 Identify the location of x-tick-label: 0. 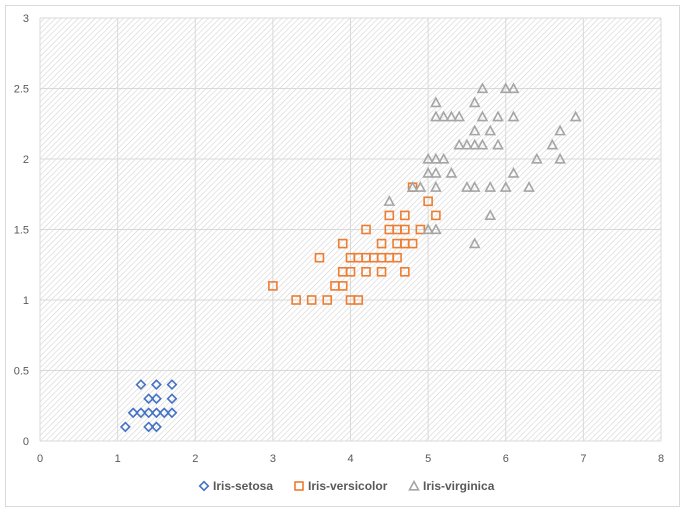
(40, 459).